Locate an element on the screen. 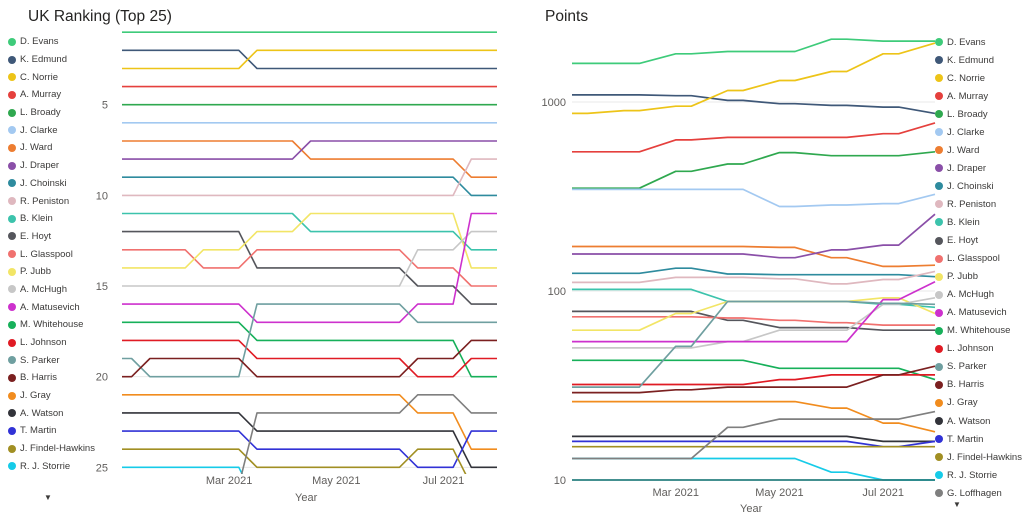 The height and width of the screenshot is (527, 1024). series-line-p-jubb is located at coordinates (309, 240).